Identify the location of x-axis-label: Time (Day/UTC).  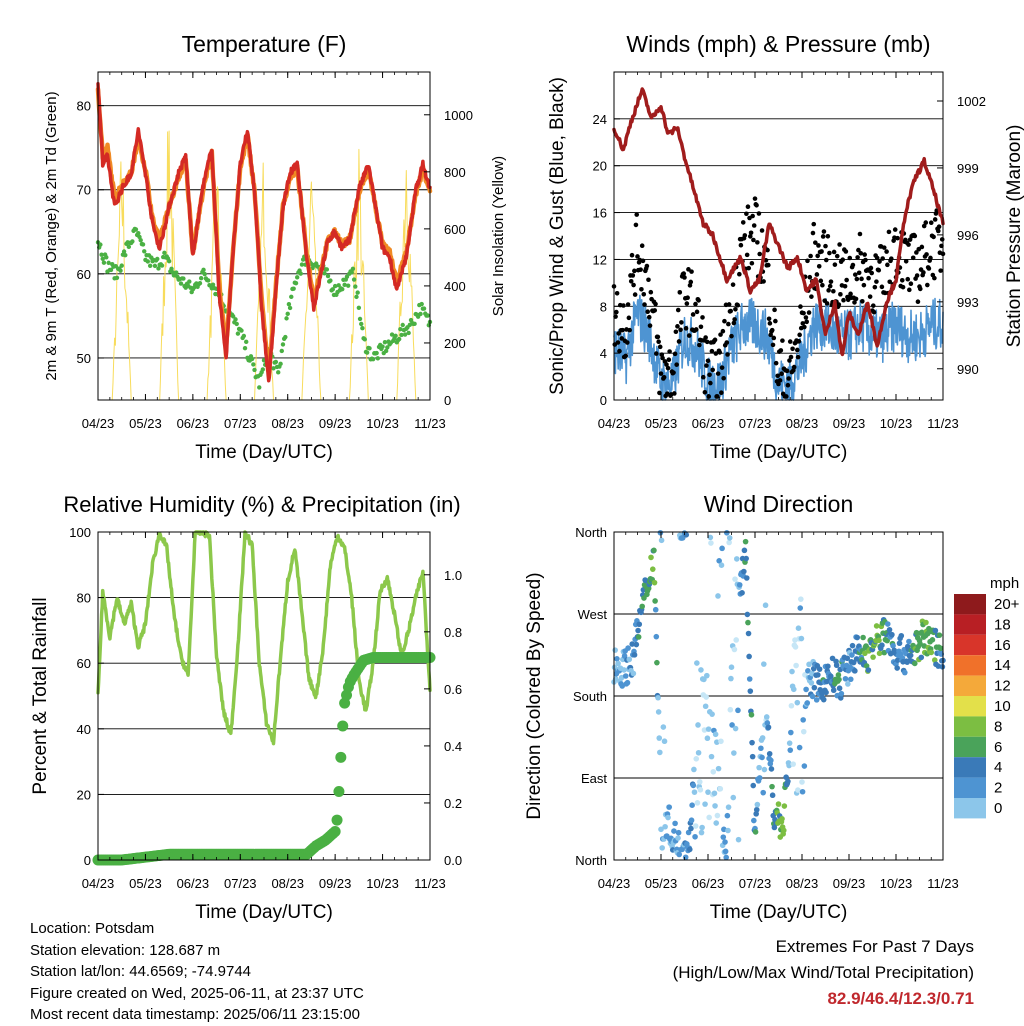
(264, 452).